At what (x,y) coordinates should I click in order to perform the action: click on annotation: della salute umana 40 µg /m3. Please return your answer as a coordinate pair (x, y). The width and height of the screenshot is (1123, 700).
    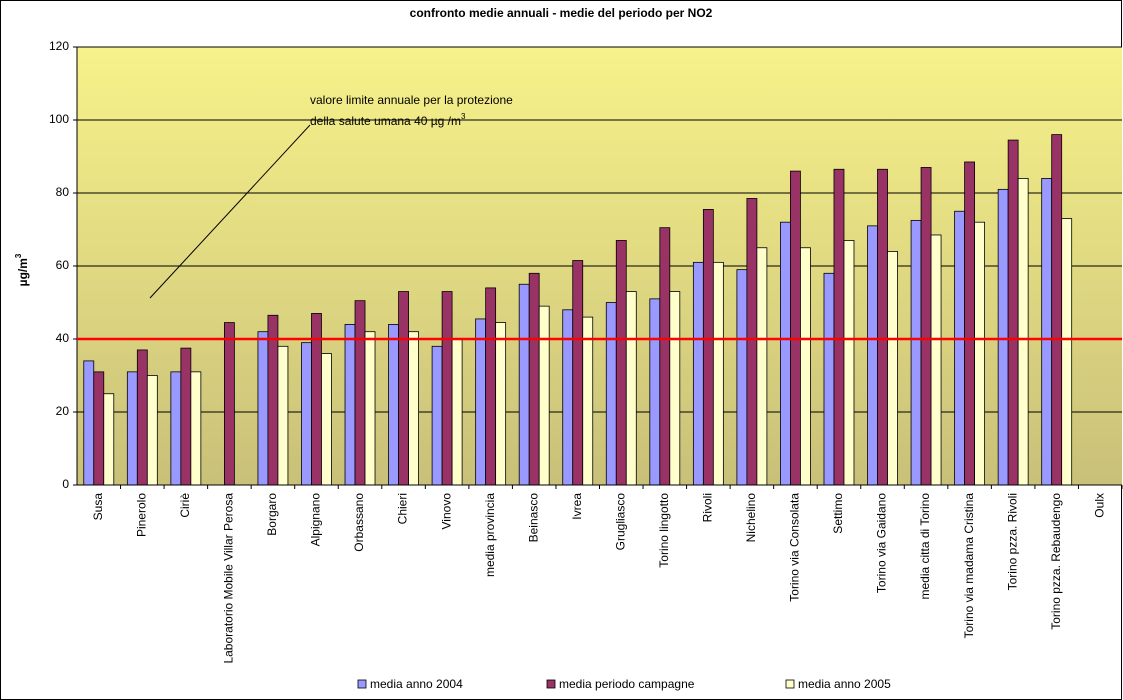
    Looking at the image, I should click on (388, 120).